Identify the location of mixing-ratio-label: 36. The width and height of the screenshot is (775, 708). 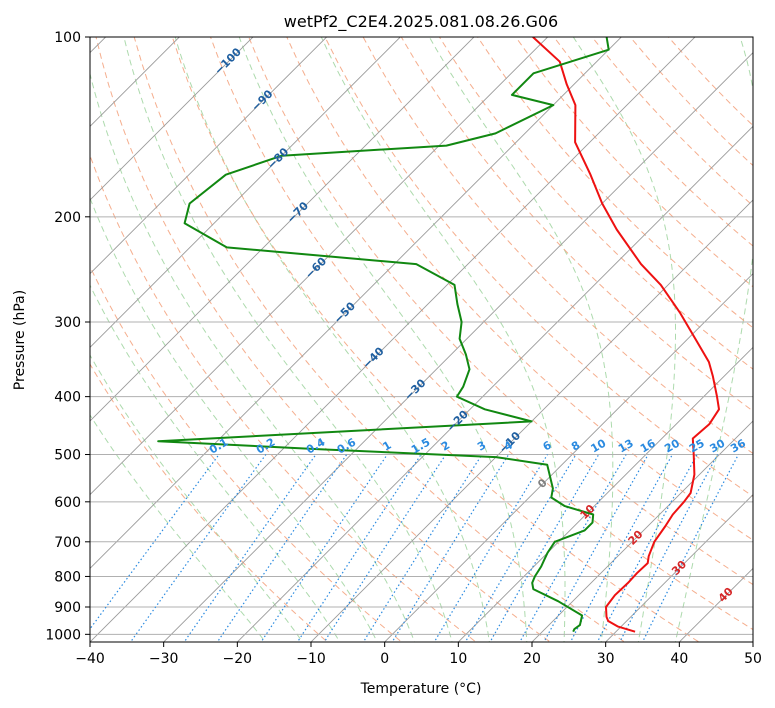
(738, 445).